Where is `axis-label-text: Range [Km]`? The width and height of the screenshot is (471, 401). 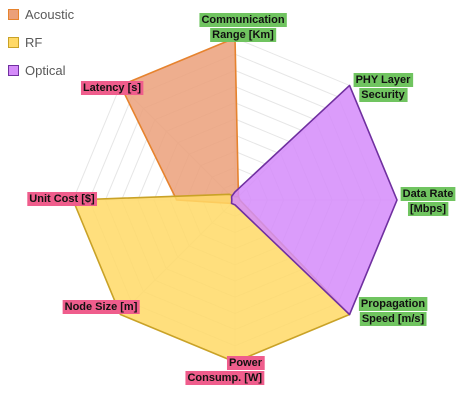 axis-label-text: Range [Km] is located at coordinates (243, 35).